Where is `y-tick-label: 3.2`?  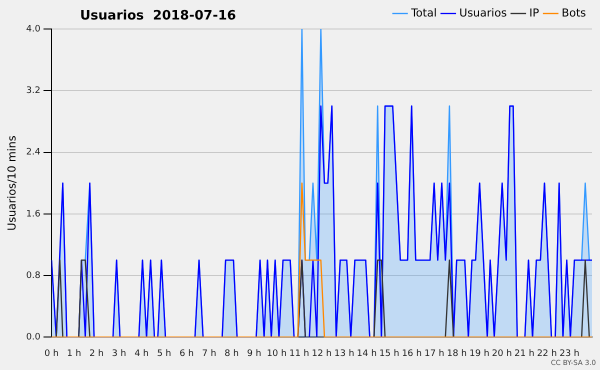
y-tick-label: 3.2 is located at coordinates (33, 91).